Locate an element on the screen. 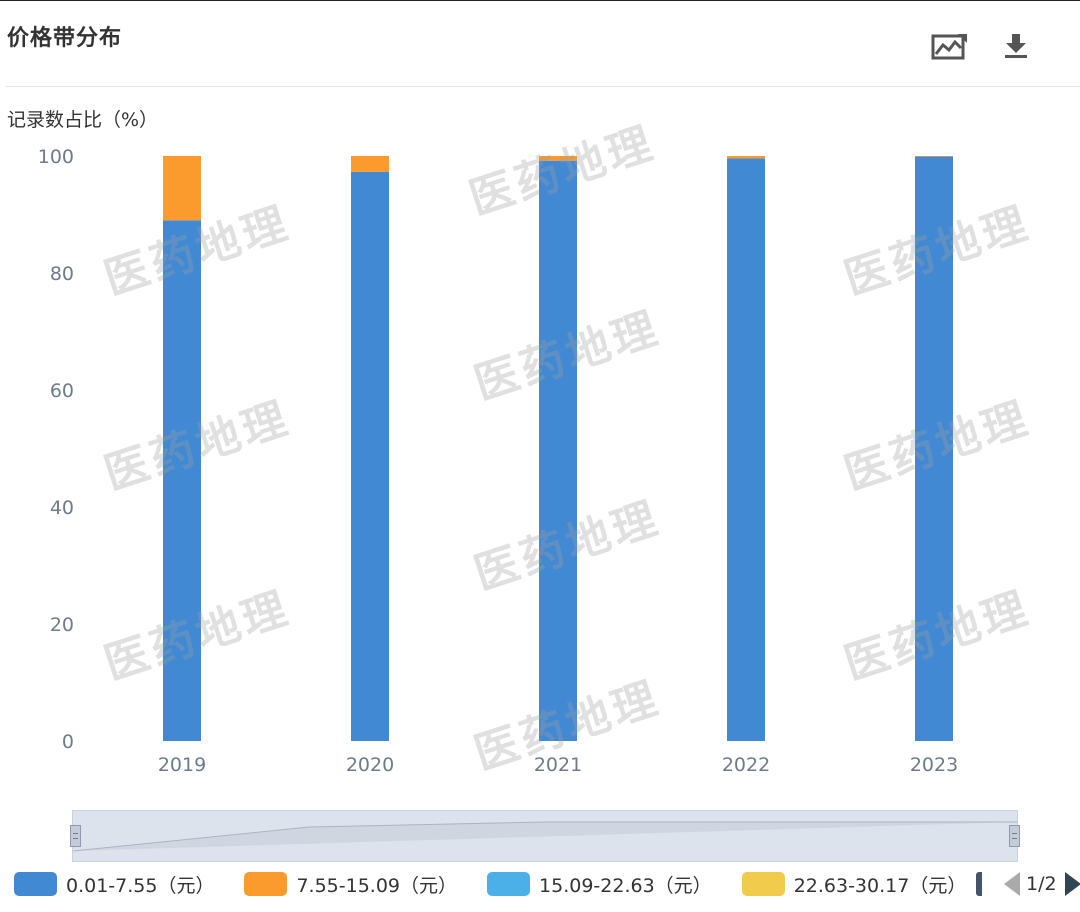  legend-label: 15.09-22.63（元） is located at coordinates (625, 885).